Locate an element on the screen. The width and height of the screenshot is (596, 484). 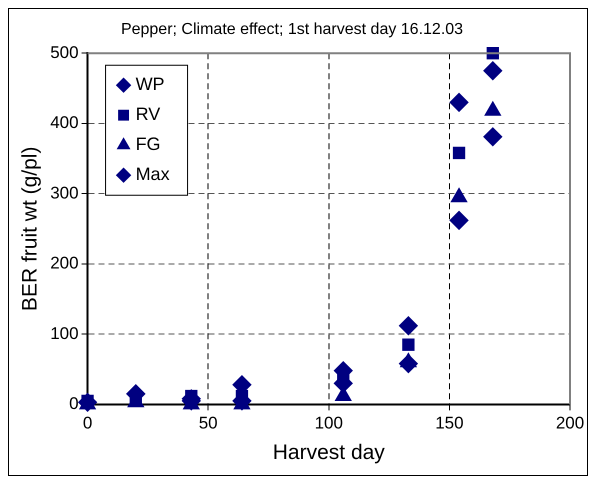
x-axis-title: Harvest day is located at coordinates (329, 452).